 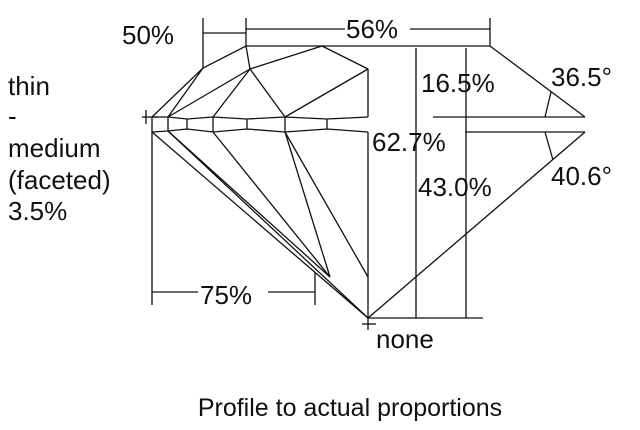 I want to click on crown-height-label: 16.5%, so click(x=458, y=83).